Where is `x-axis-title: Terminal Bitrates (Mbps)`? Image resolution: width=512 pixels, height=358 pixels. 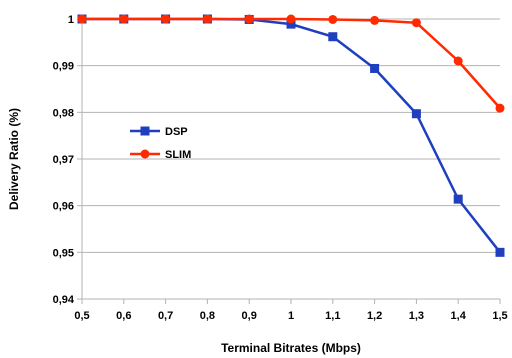
x-axis-title: Terminal Bitrates (Mbps) is located at coordinates (291, 348).